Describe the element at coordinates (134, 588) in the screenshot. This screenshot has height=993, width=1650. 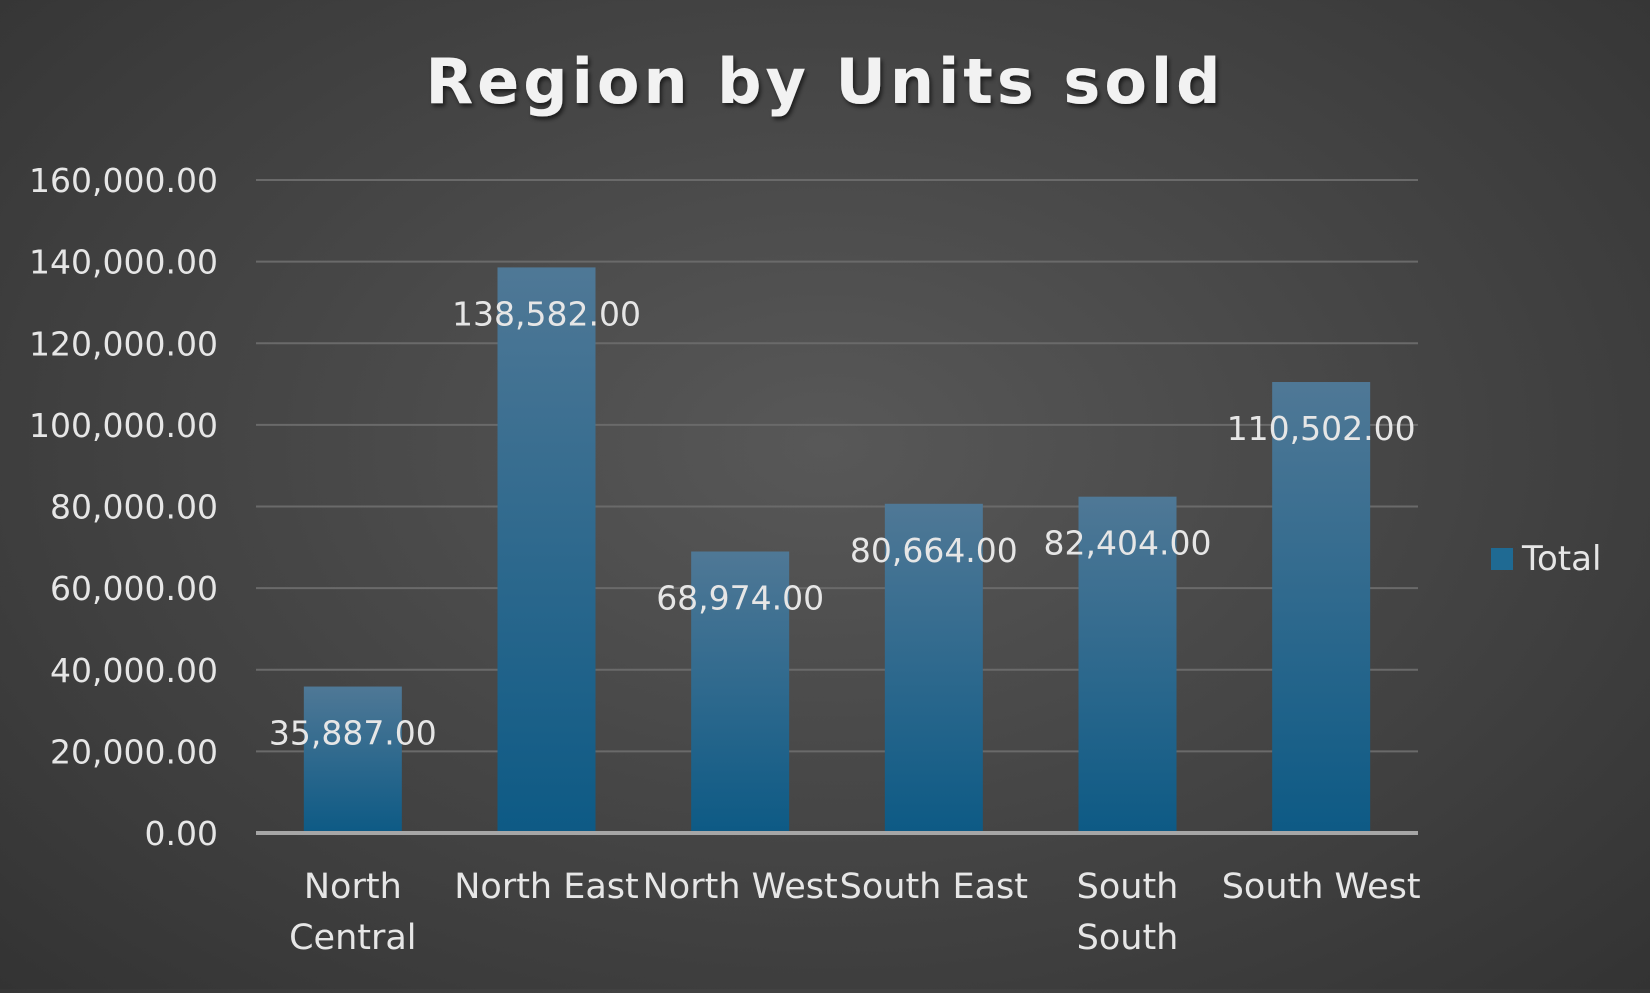
I see `y-tick-label: 60,000.00` at that location.